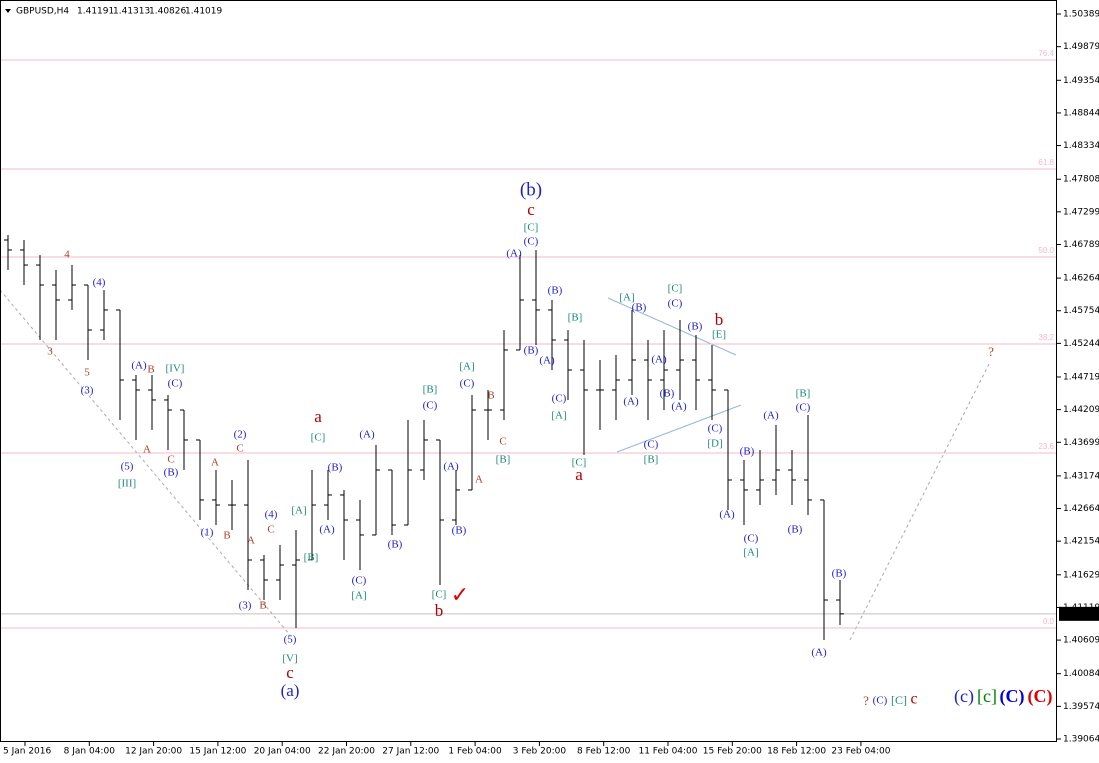  What do you see at coordinates (1081, 509) in the screenshot?
I see `y-tick-label: 1.42664` at bounding box center [1081, 509].